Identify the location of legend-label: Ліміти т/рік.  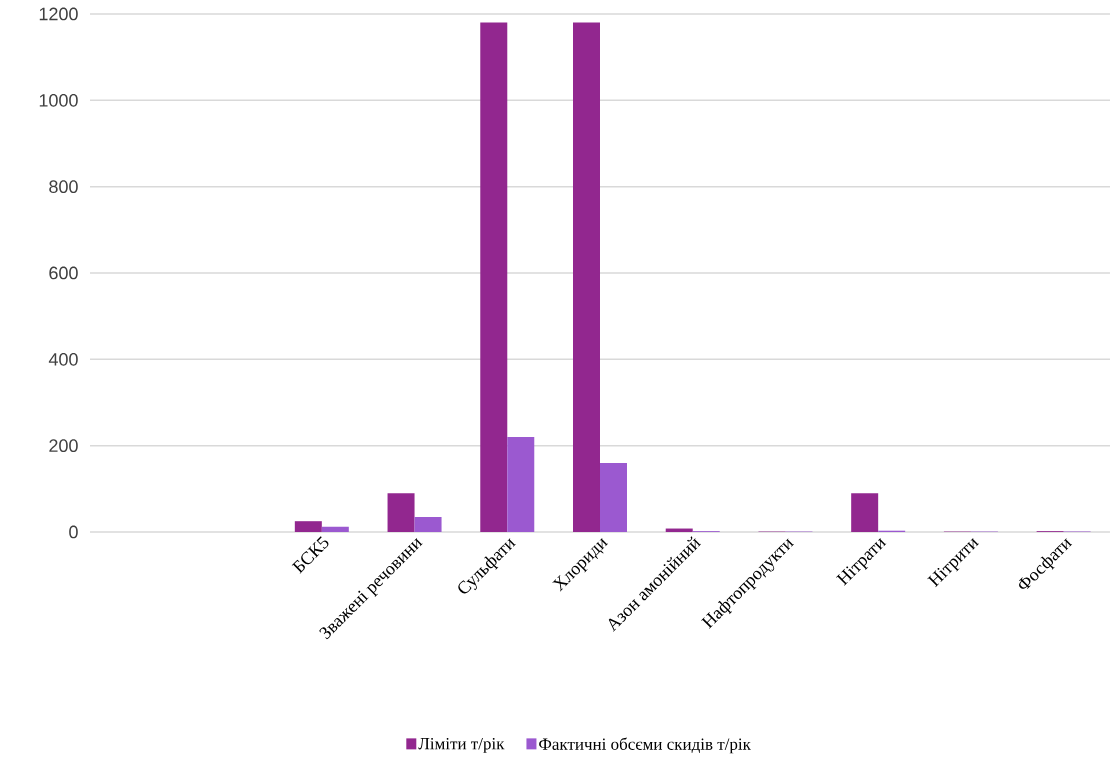
(461, 745).